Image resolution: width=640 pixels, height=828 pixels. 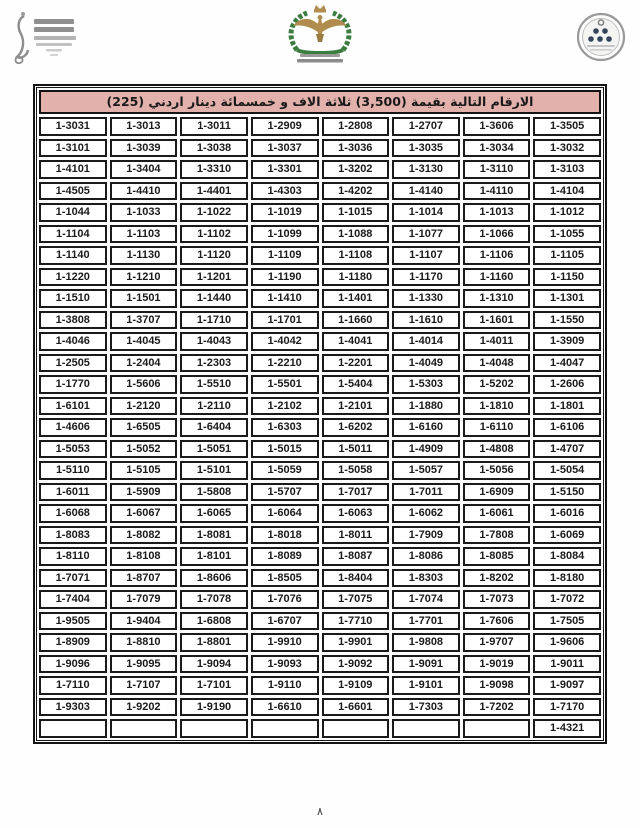 I want to click on table-cell: 1-5058, so click(x=355, y=470).